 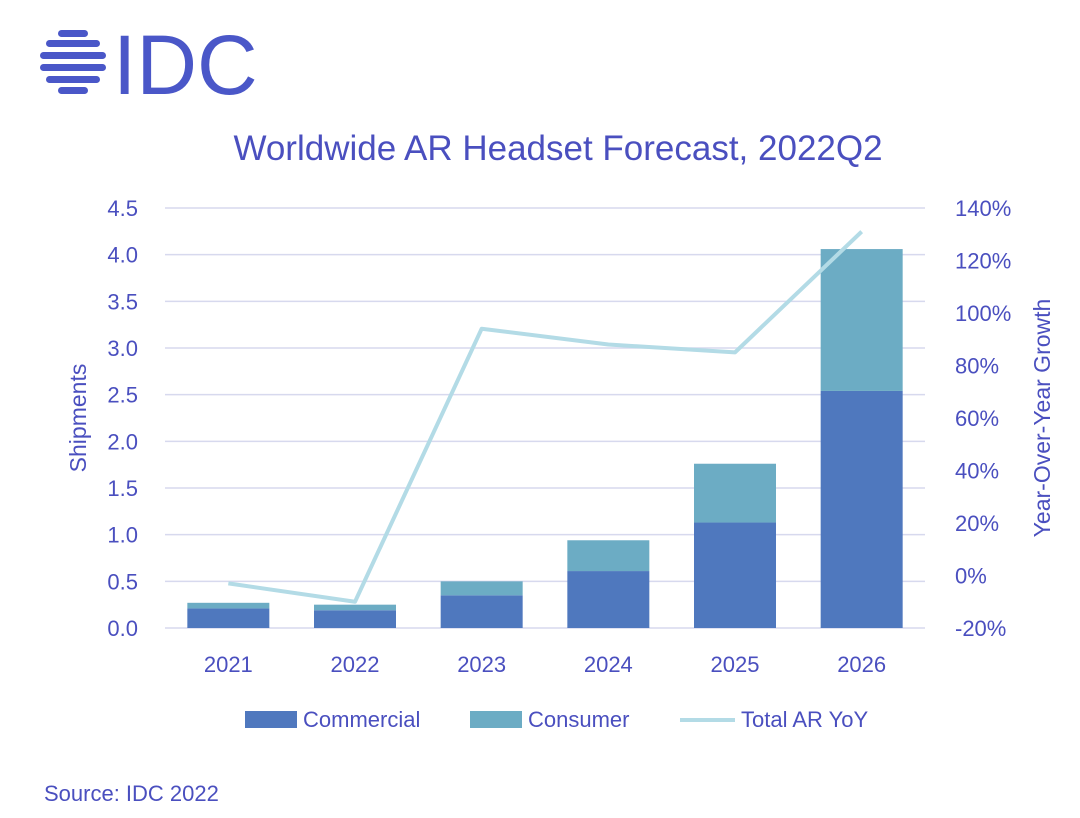 What do you see at coordinates (608, 664) in the screenshot?
I see `x-tick-label: 2024` at bounding box center [608, 664].